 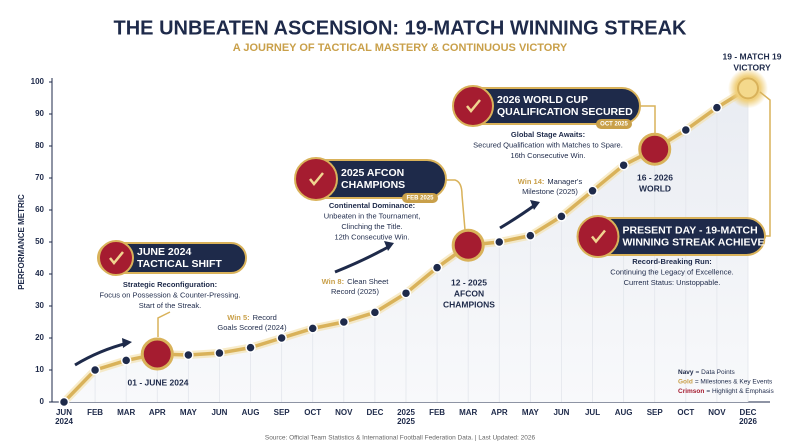 What do you see at coordinates (265, 317) in the screenshot?
I see `note-line: Record` at bounding box center [265, 317].